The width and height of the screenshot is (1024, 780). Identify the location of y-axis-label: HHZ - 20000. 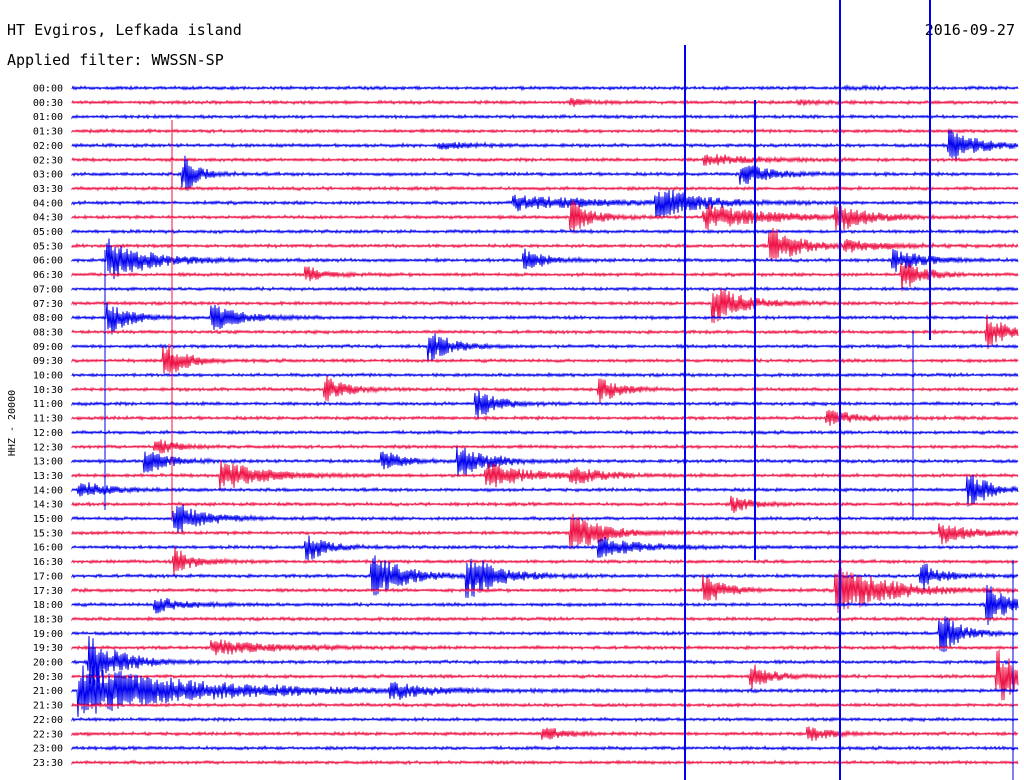
(12, 423).